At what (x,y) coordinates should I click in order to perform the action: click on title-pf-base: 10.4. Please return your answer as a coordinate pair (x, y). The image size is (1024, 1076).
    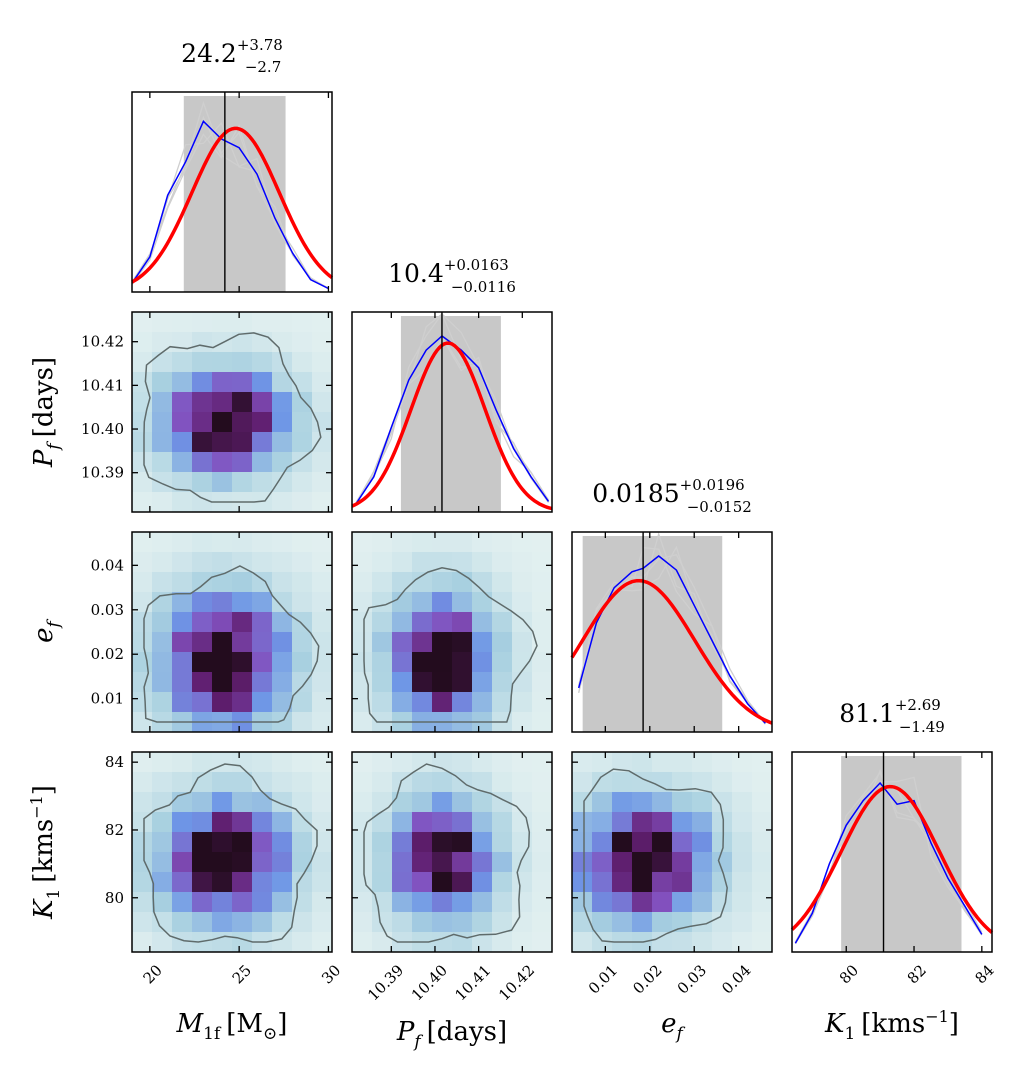
    Looking at the image, I should click on (416, 273).